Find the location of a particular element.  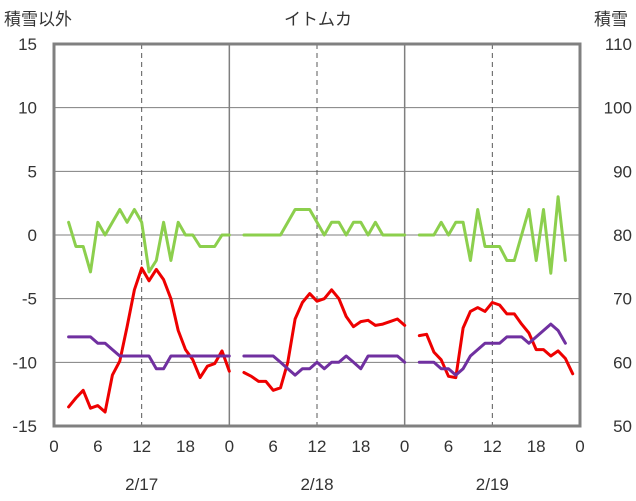

x-date-label: 2/19 is located at coordinates (492, 484).